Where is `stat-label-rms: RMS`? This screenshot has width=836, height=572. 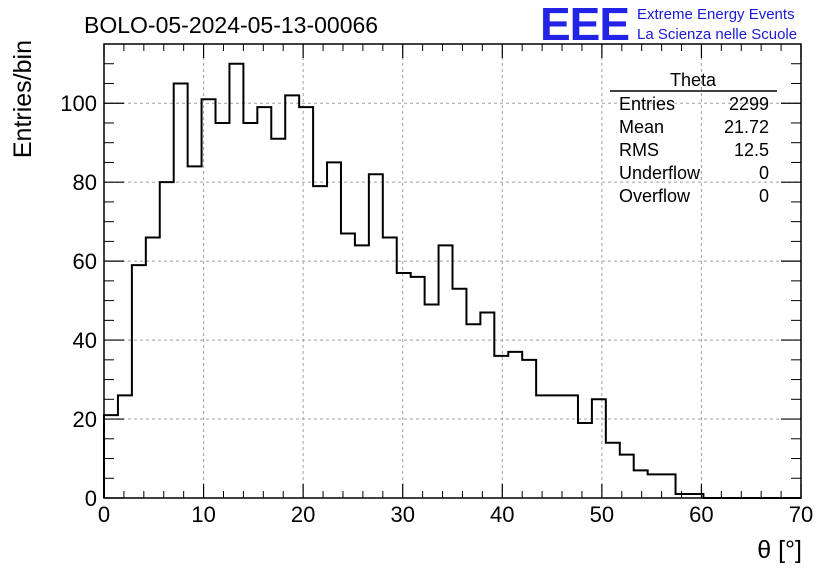 stat-label-rms: RMS is located at coordinates (639, 150).